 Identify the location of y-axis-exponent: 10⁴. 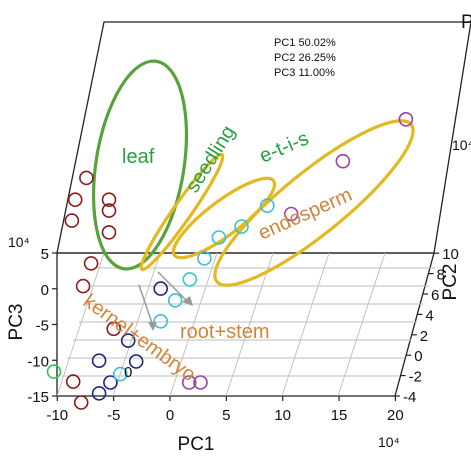
(461, 145).